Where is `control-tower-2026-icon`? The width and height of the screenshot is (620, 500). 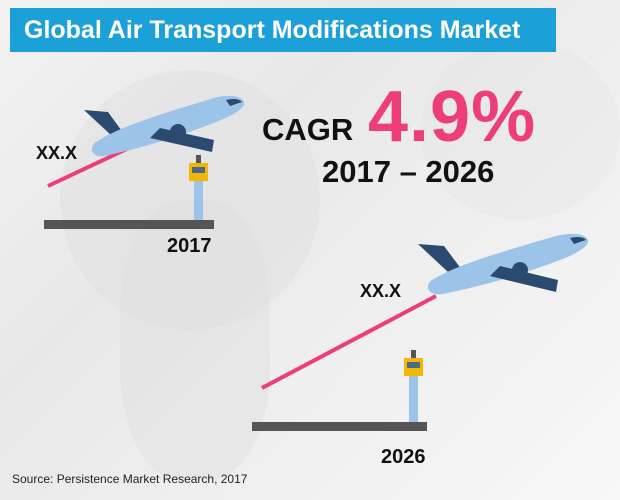
control-tower-2026-icon is located at coordinates (413, 386).